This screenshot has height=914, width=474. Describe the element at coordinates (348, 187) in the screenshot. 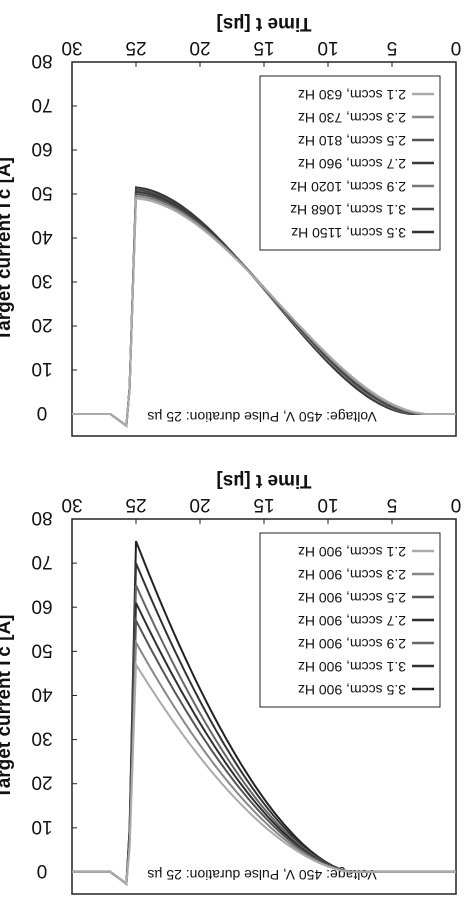

I see `legend-entry: 2.9 sccm, 1020 Hz` at that location.